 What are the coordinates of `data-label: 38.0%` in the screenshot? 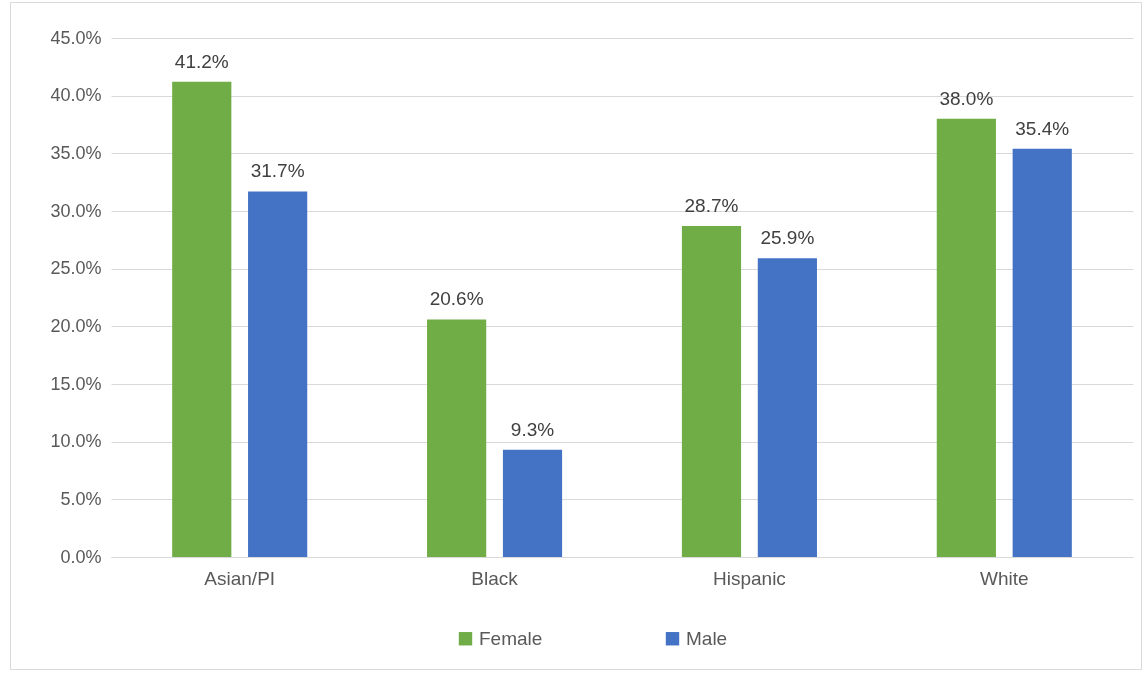 It's located at (966, 98).